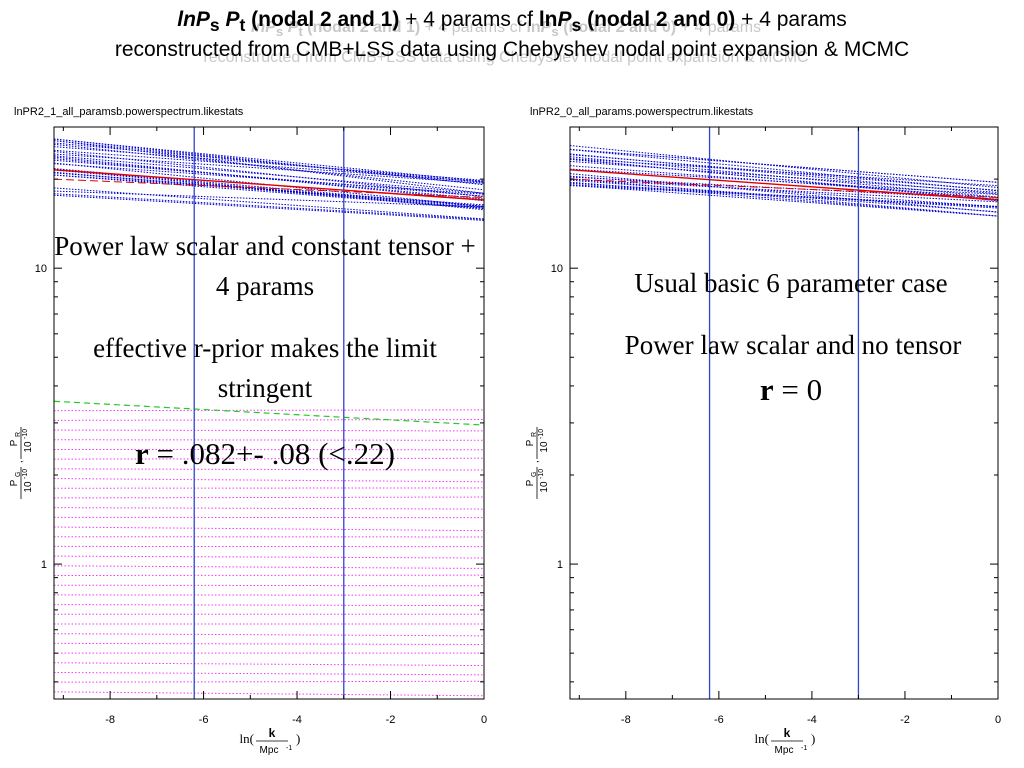 The height and width of the screenshot is (768, 1024). I want to click on ylabel-pg-exponent: -10, so click(25, 474).